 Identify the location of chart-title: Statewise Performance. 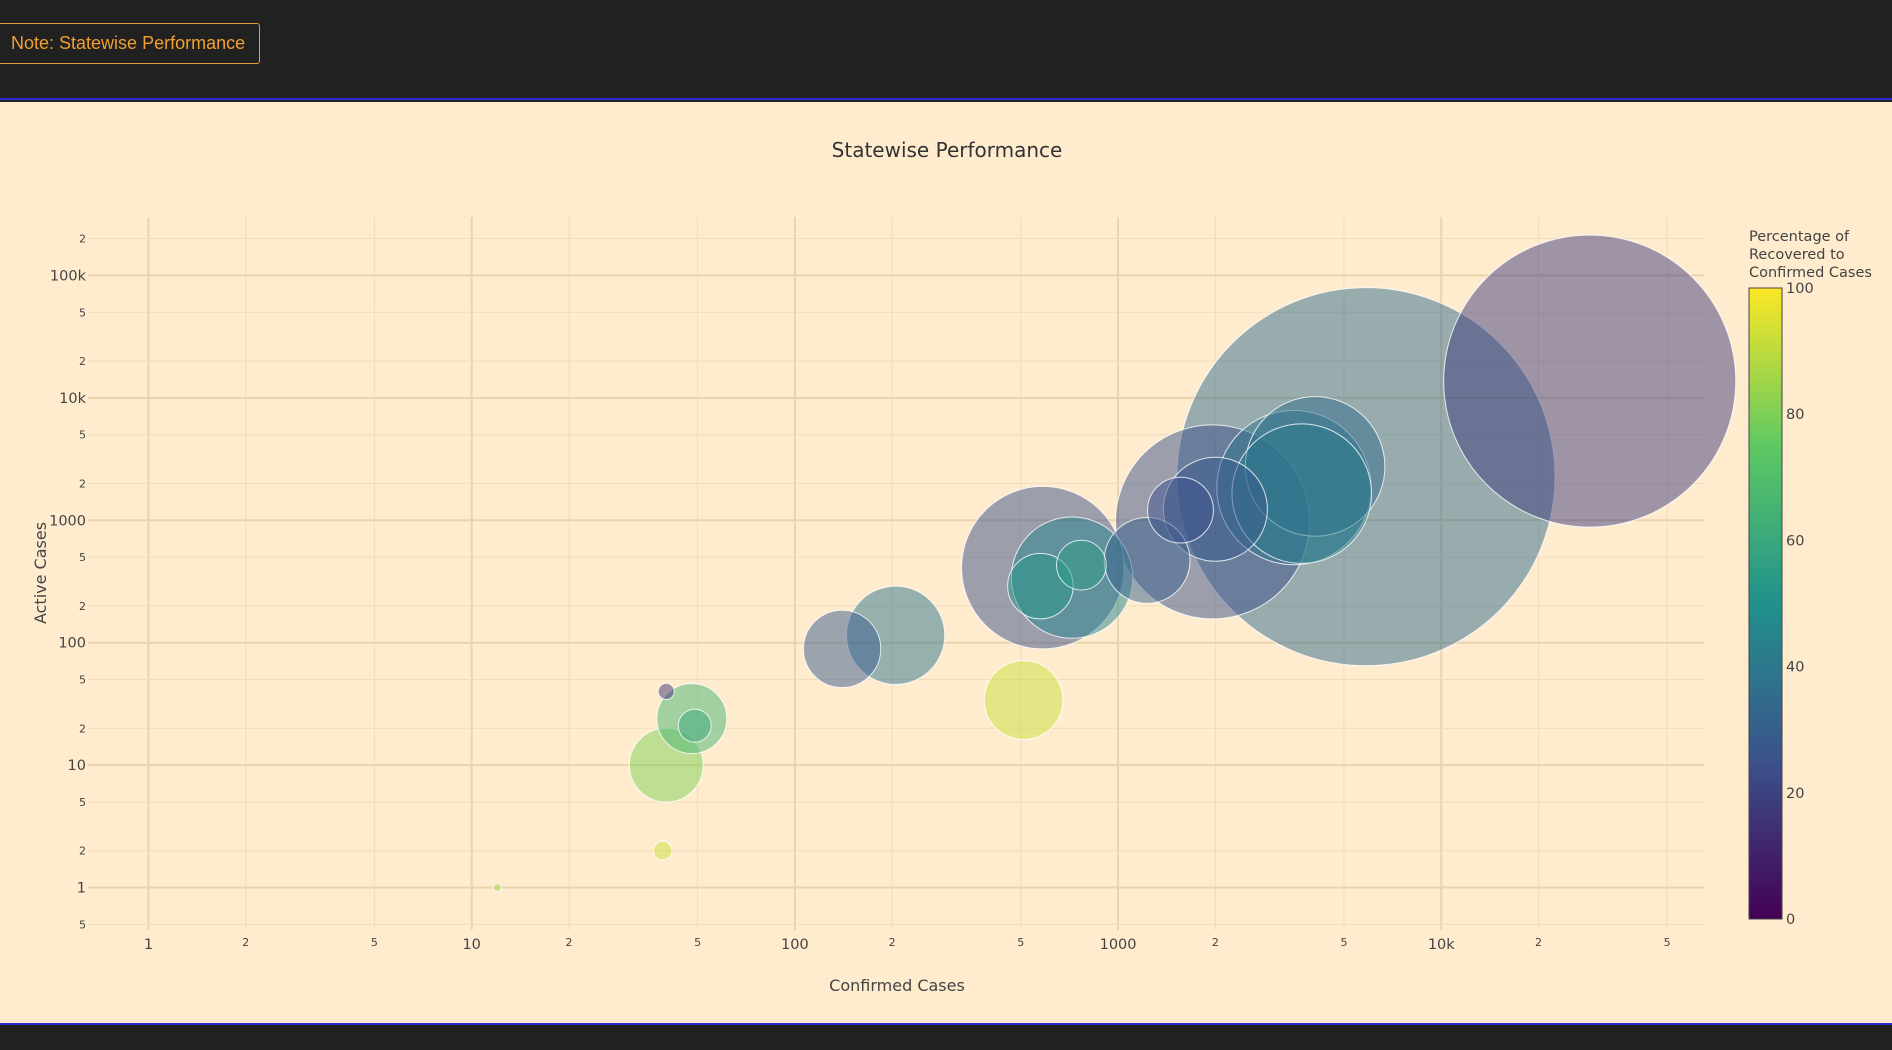
(947, 150).